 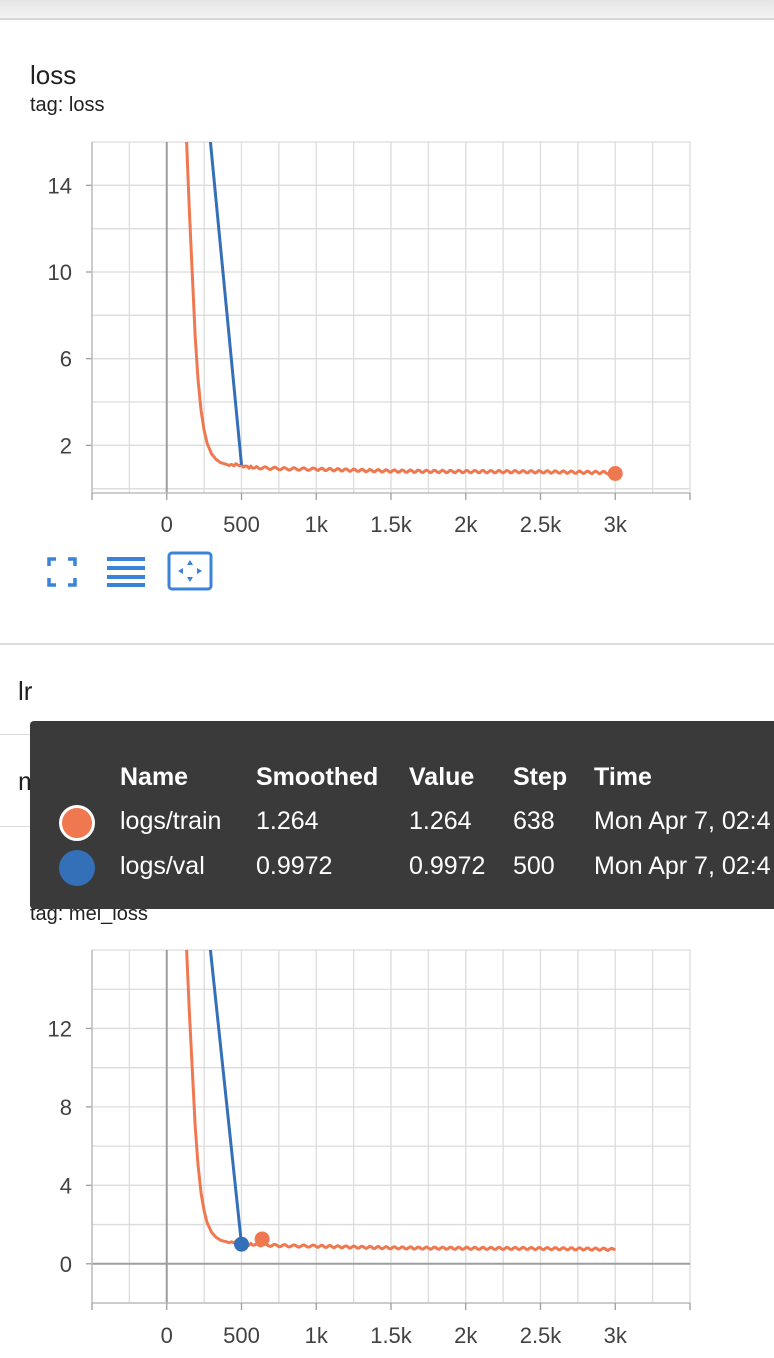 What do you see at coordinates (540, 777) in the screenshot?
I see `tooltip-header-step: Step` at bounding box center [540, 777].